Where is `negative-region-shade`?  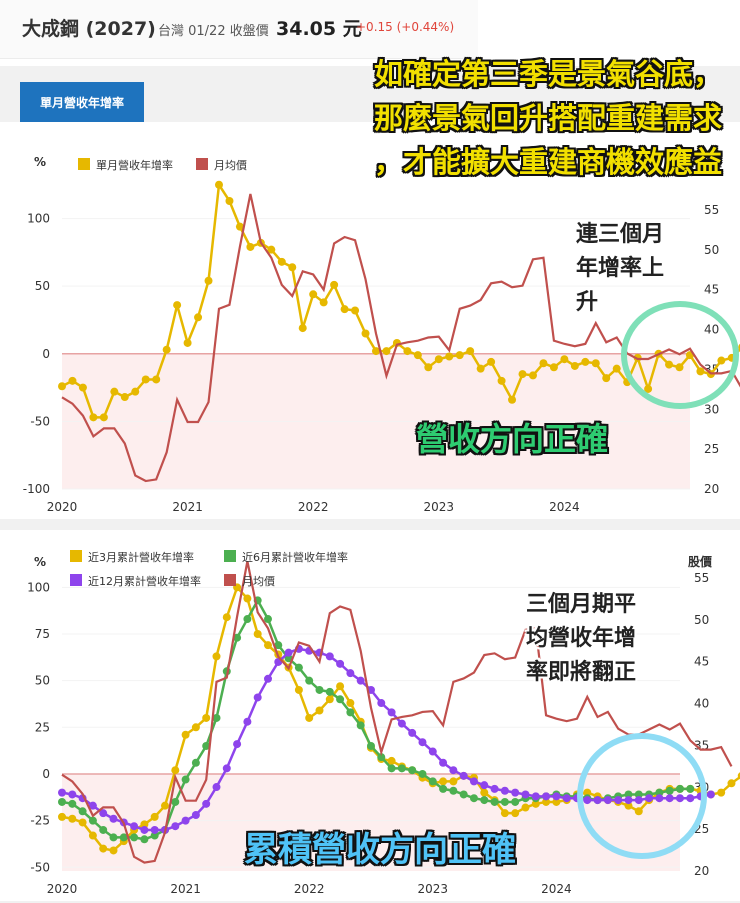 negative-region-shade is located at coordinates (371, 822).